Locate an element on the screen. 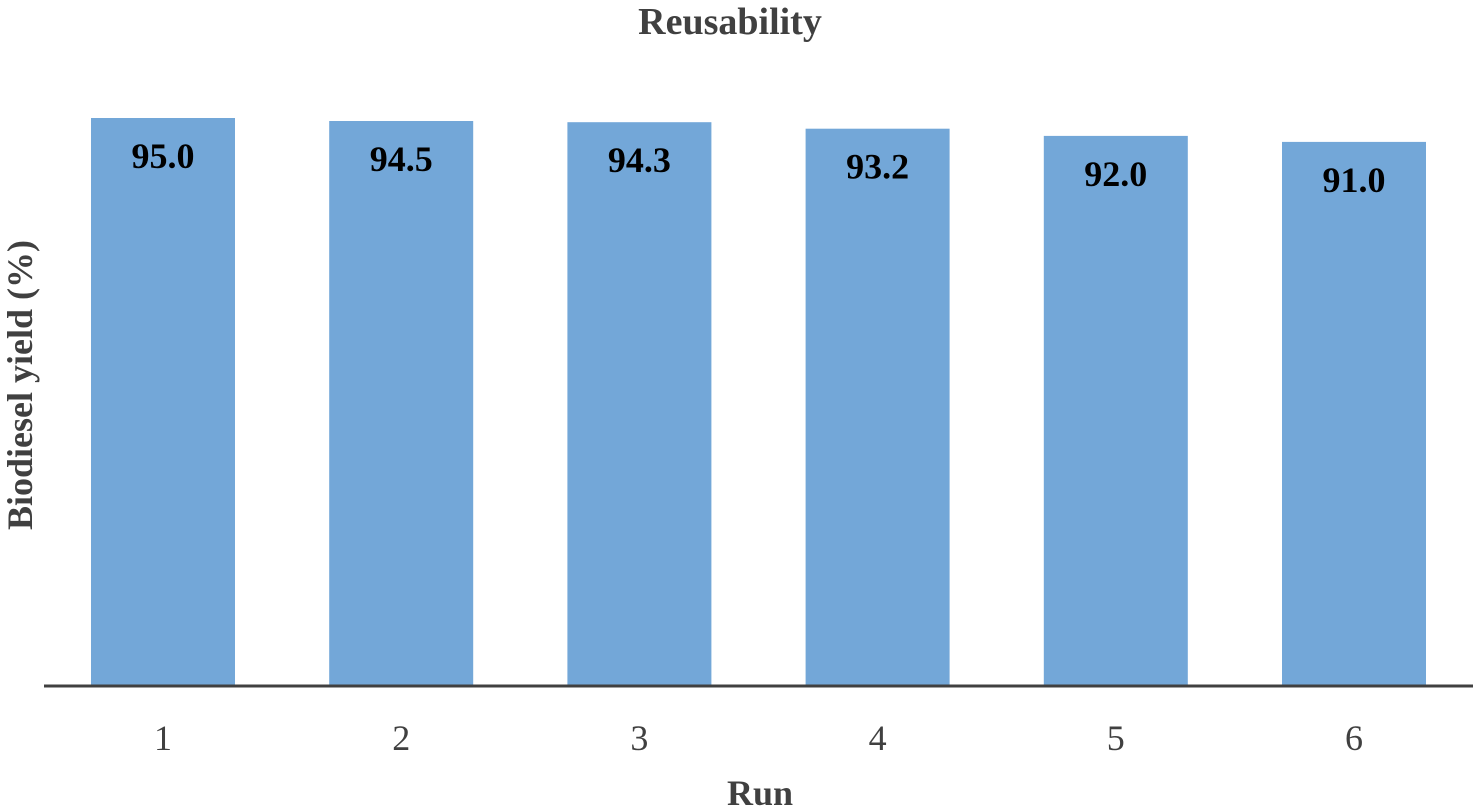 Image resolution: width=1477 pixels, height=809 pixels. x-tick-labels-layer: 1 2 3 4 5 6 is located at coordinates (758, 738).